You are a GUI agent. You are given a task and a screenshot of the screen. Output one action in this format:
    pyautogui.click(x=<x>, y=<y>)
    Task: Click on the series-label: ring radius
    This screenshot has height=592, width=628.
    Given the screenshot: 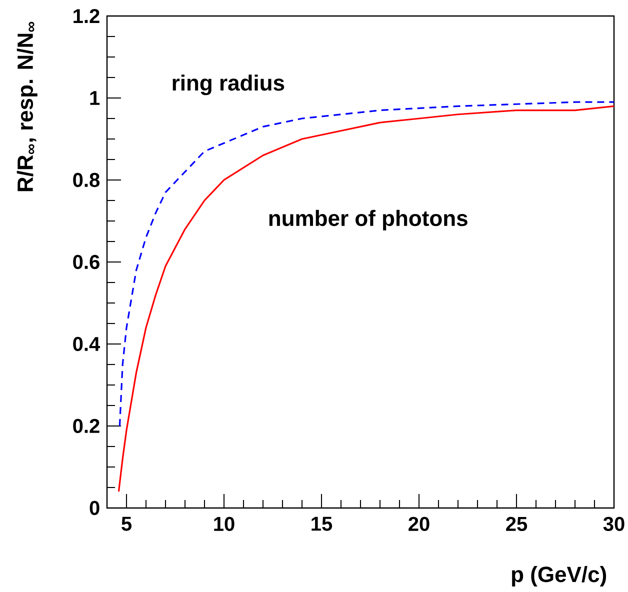 What is the action you would take?
    pyautogui.click(x=228, y=85)
    